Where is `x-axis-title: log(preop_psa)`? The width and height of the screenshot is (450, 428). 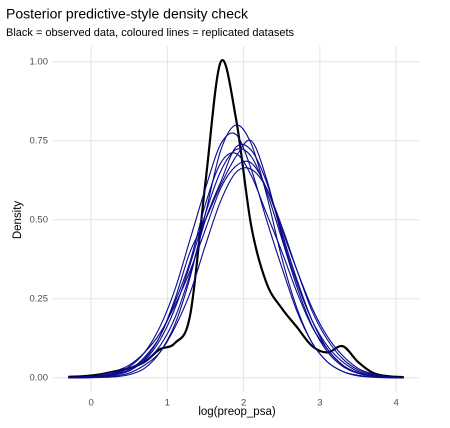 x-axis-title: log(preop_psa) is located at coordinates (237, 412).